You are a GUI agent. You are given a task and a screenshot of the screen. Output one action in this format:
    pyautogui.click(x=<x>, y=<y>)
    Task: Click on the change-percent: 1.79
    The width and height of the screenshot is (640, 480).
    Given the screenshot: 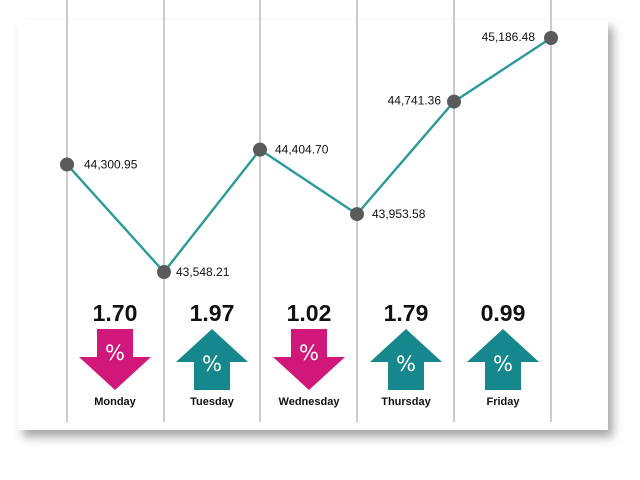 What is the action you would take?
    pyautogui.click(x=406, y=313)
    